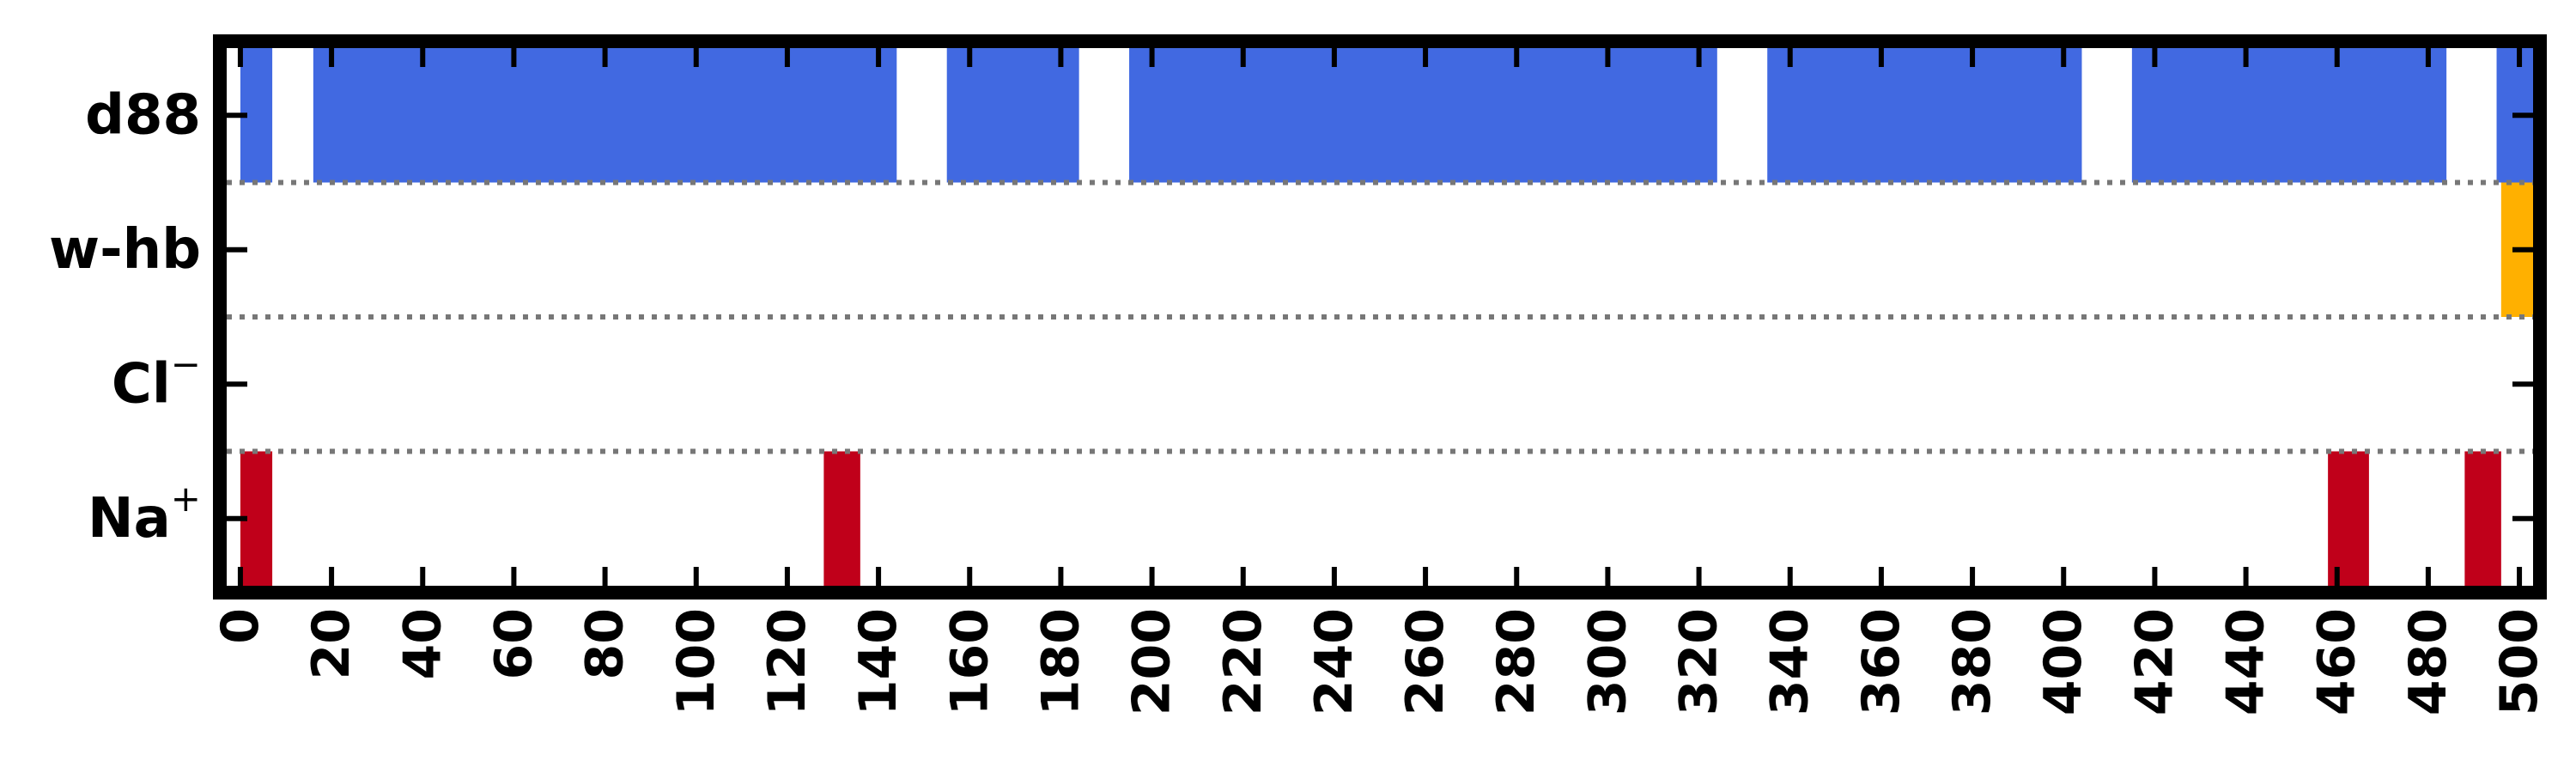 The image size is (2576, 773). I want to click on y-tick-labels: d88 w-hb Cl− Na+, so click(125, 317).